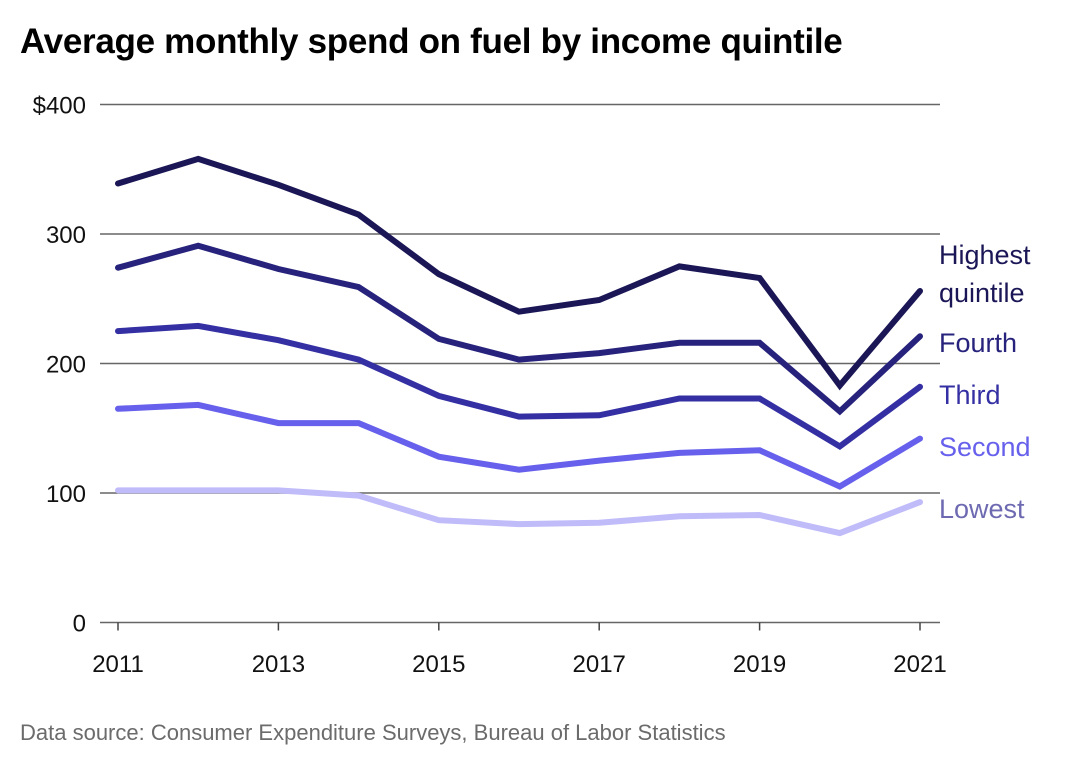 This screenshot has width=1080, height=770. What do you see at coordinates (978, 343) in the screenshot?
I see `series-label: Fourth` at bounding box center [978, 343].